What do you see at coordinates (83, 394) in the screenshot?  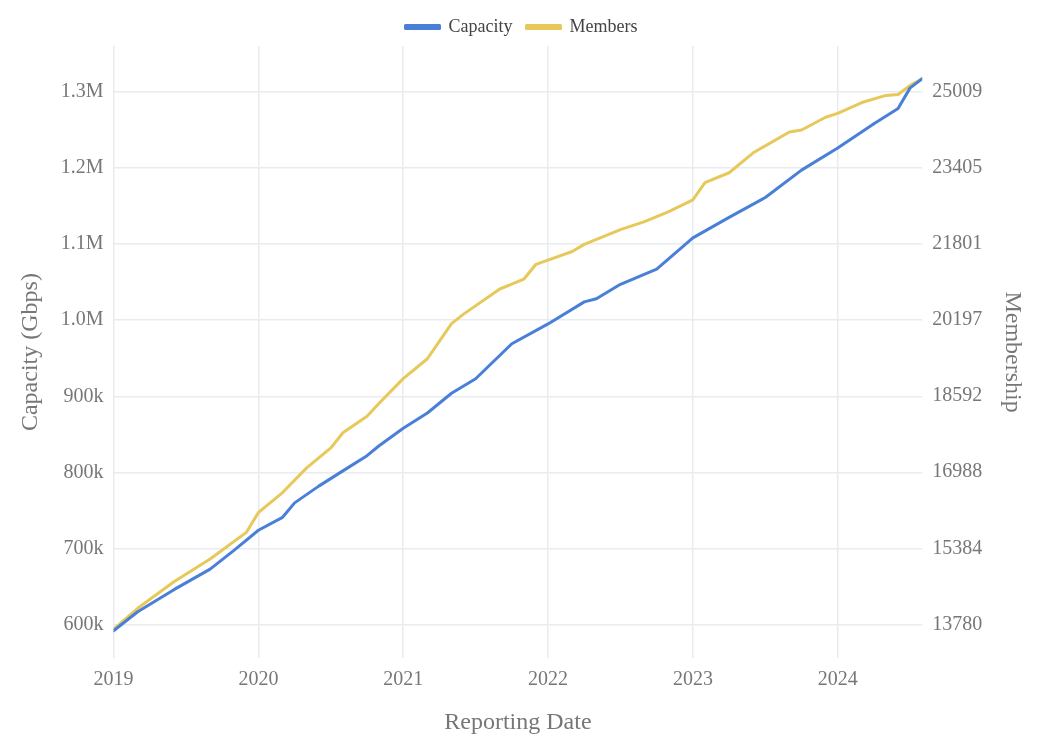 I see `y-tick-label: 900k` at bounding box center [83, 394].